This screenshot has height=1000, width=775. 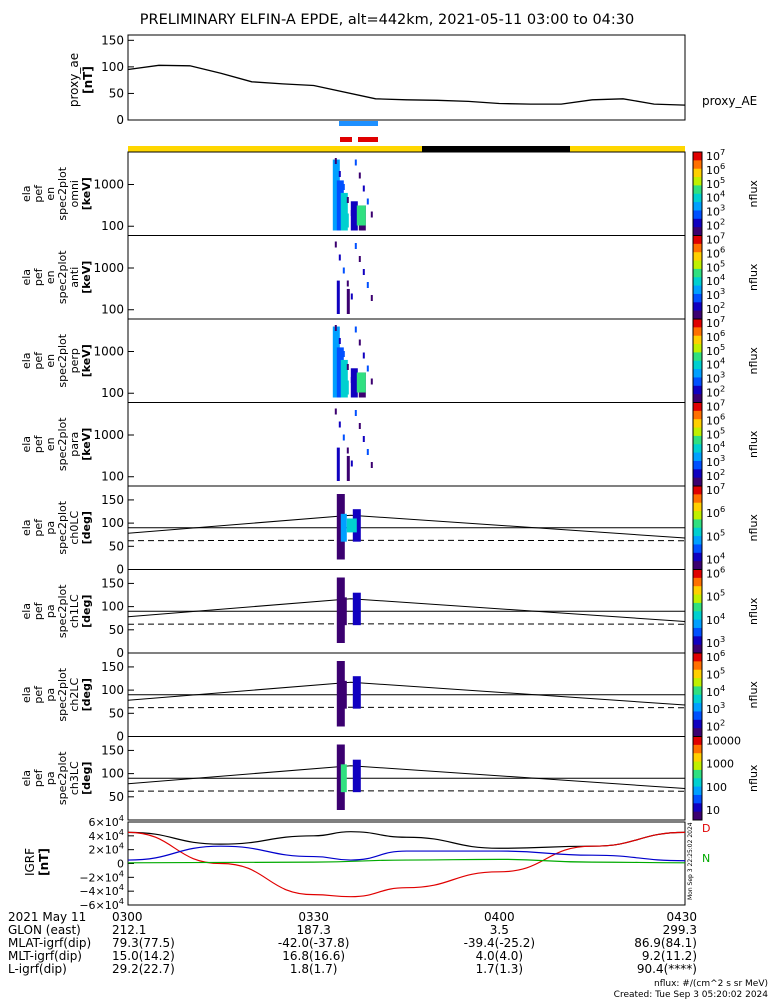 I want to click on footer-created: Created: Tue Sep 3 05:20:02 2024, so click(x=691, y=995).